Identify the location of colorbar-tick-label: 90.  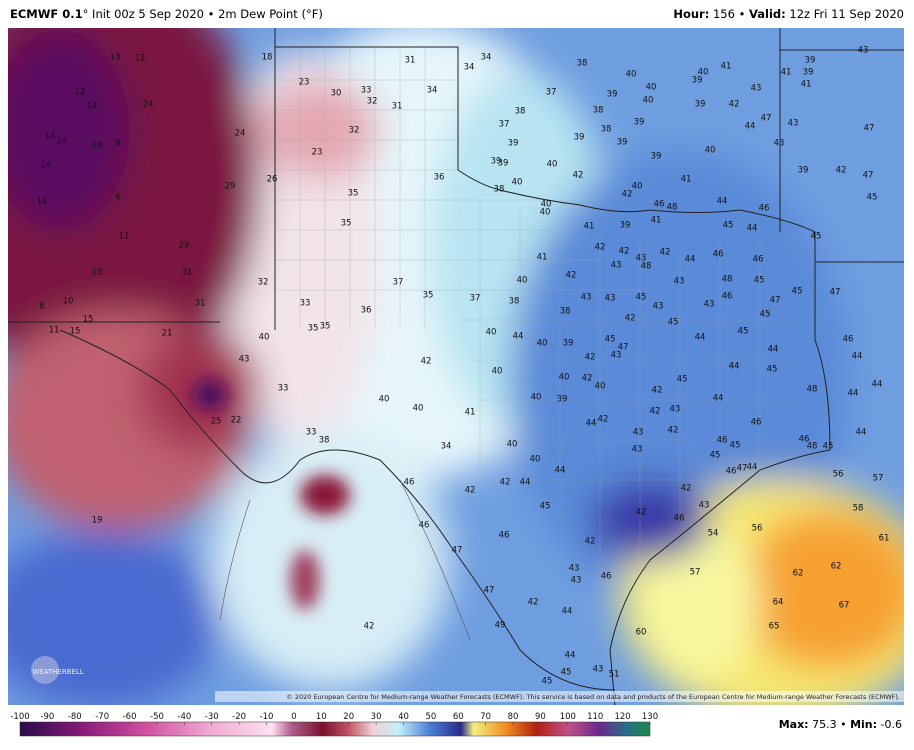
(540, 717).